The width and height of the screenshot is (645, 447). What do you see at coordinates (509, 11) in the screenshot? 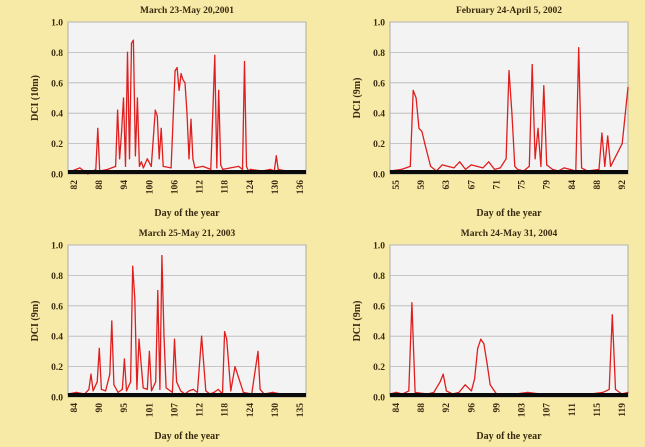
I see `chart-title: February 24-April 5, 2002` at bounding box center [509, 11].